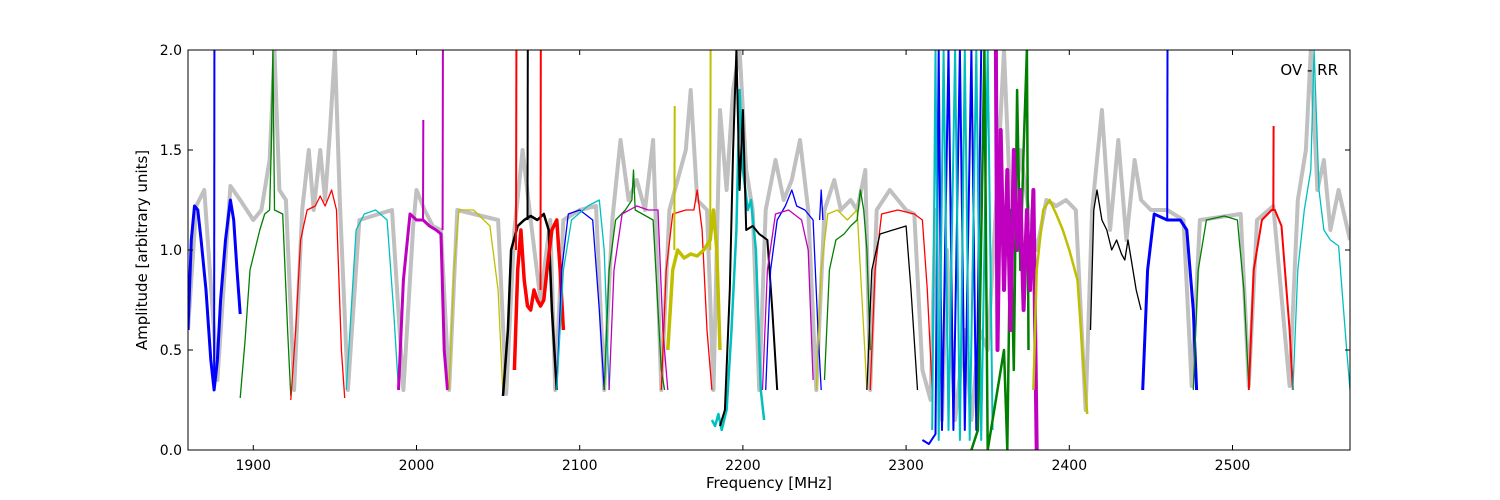 The image size is (1500, 500). What do you see at coordinates (171, 251) in the screenshot?
I see `y-tick-label: 1.0` at bounding box center [171, 251].